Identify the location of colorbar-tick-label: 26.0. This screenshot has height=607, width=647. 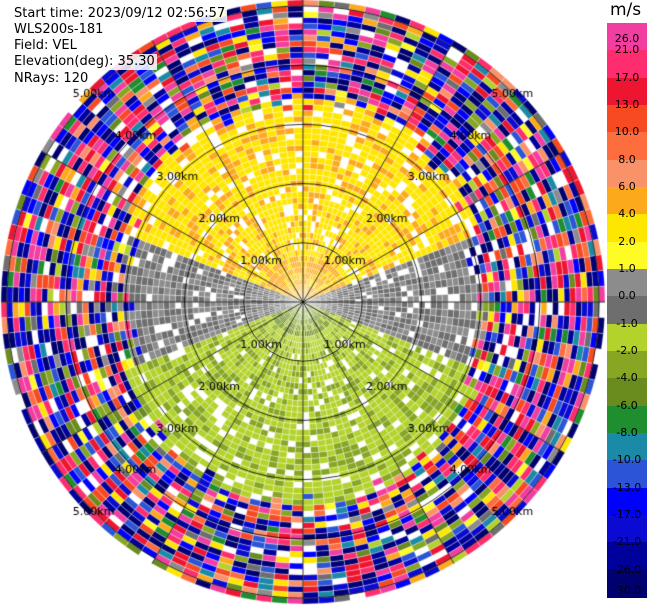
(627, 38).